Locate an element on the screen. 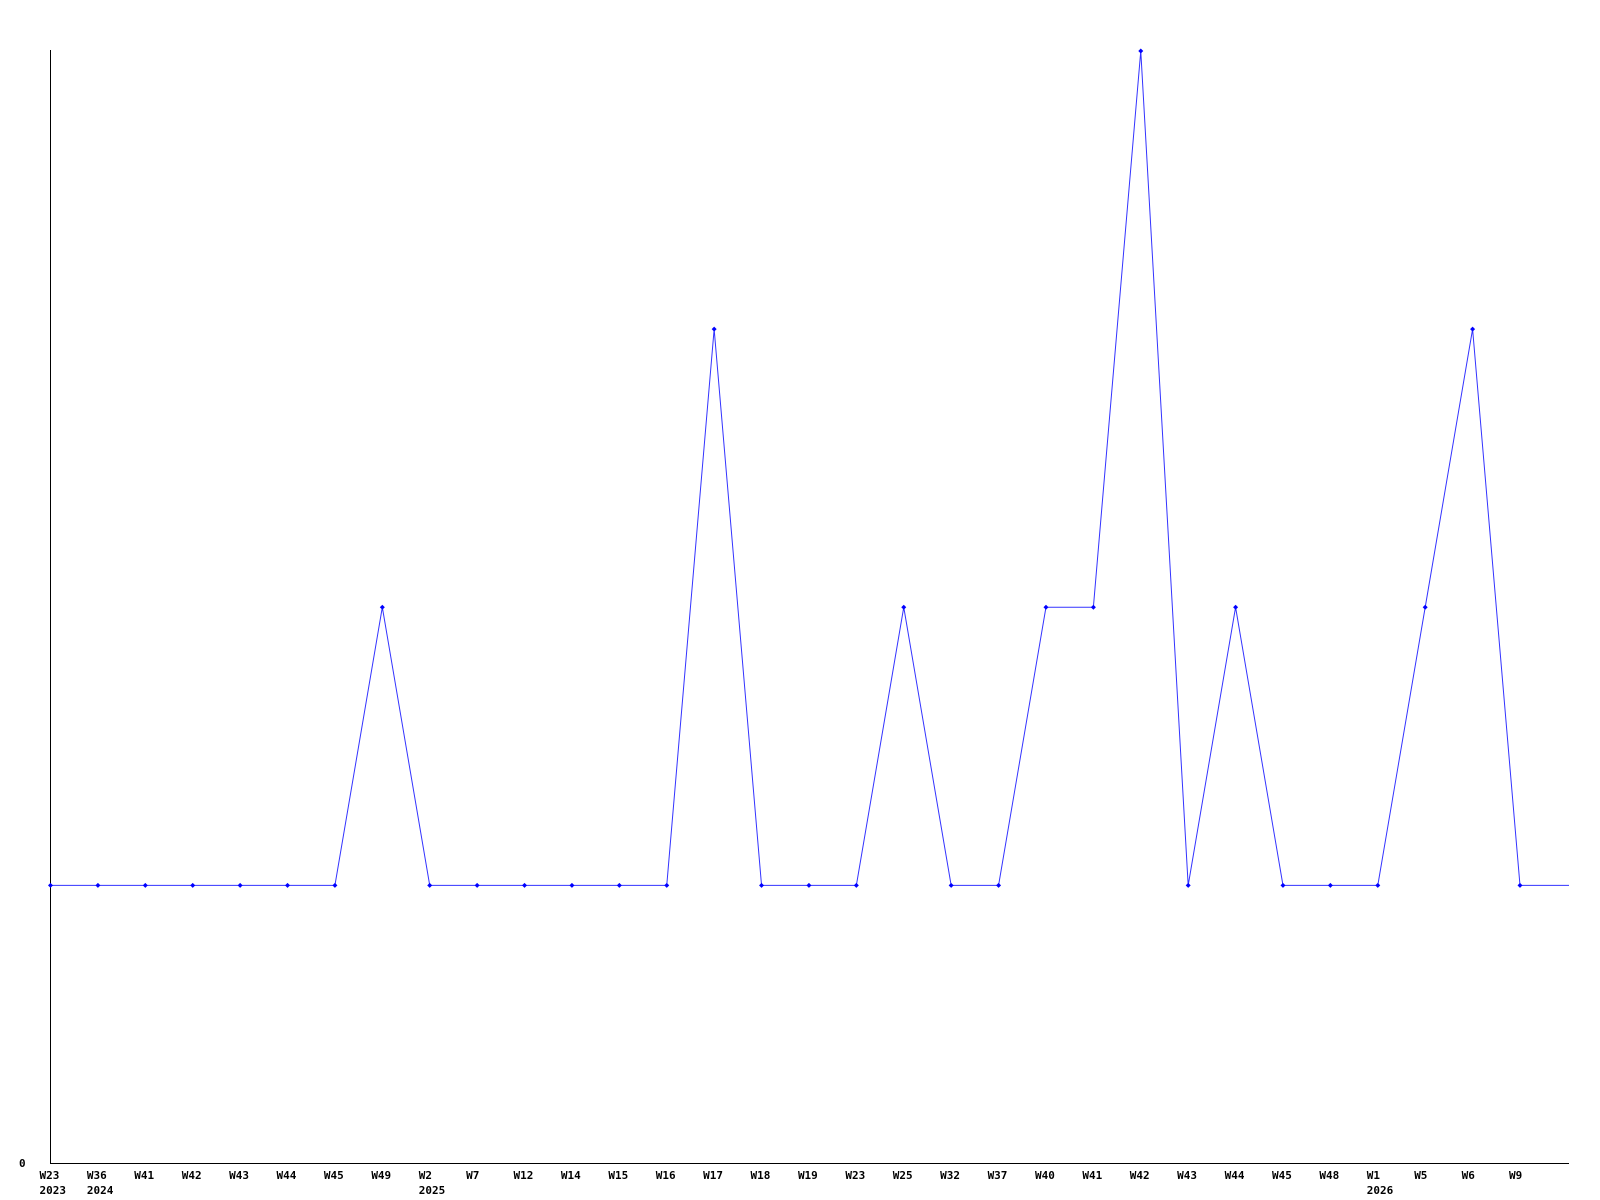 Image resolution: width=1600 pixels, height=1200 pixels. x-tick-label: W9 is located at coordinates (1515, 1175).